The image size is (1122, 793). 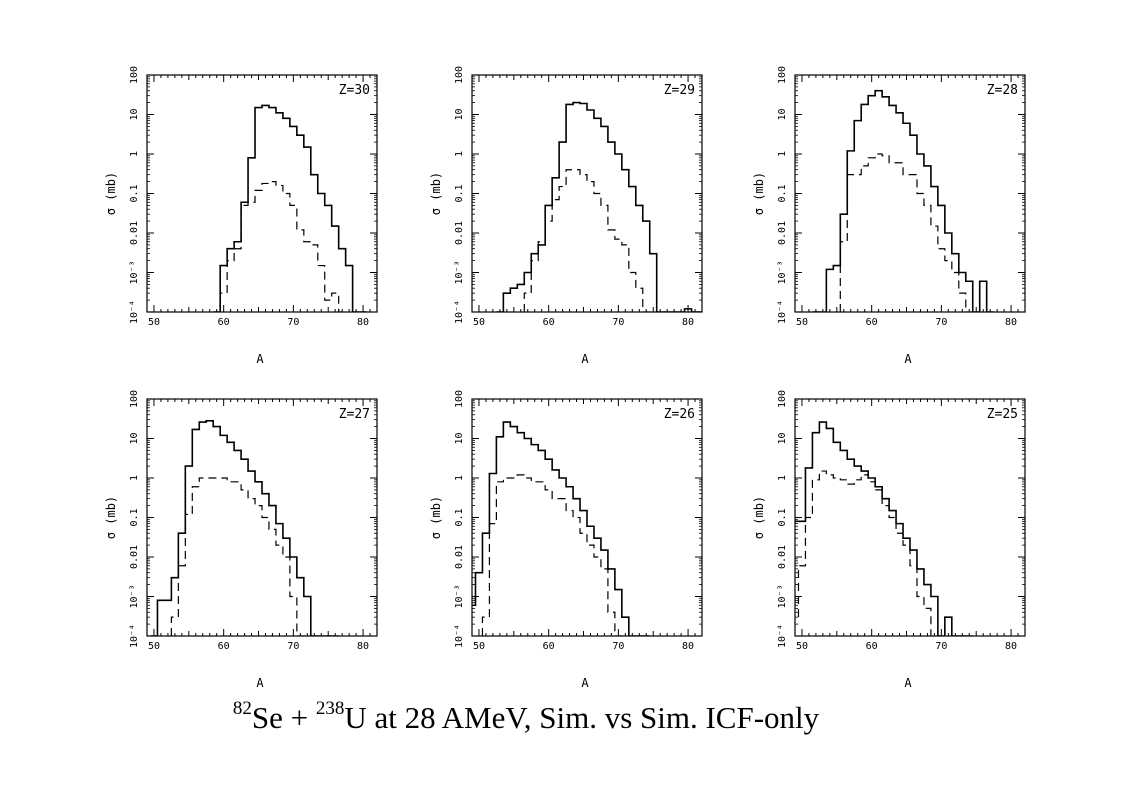 I want to click on panel-z29: 50 60 70 80 10⁻⁴ 10⁻³ 0.01 0.1 1 10 100 Aσ (mb) Z=29, so click(x=566, y=216).